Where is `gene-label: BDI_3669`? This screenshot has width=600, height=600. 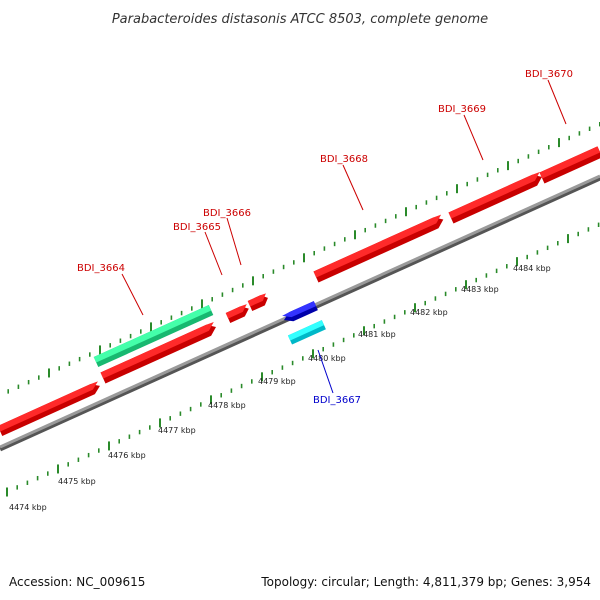 gene-label: BDI_3669 is located at coordinates (462, 109).